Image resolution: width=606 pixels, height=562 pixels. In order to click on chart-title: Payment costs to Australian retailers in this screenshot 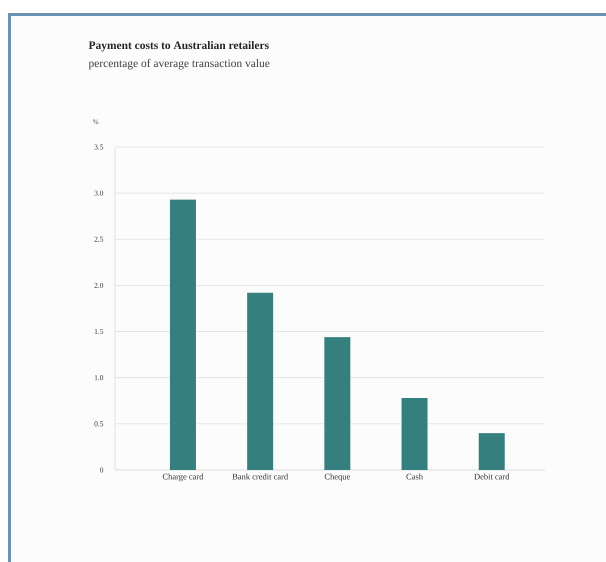, I will do `click(178, 46)`.